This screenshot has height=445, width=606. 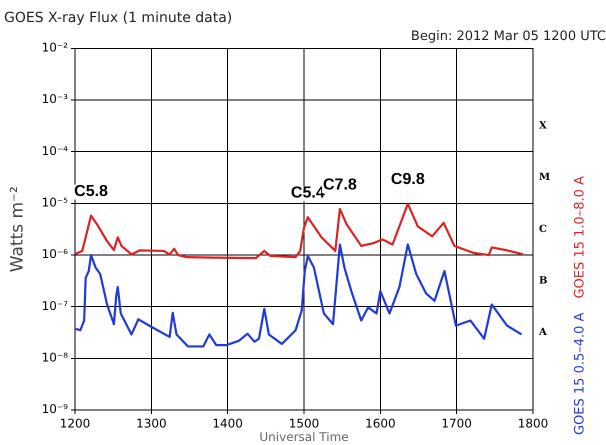 I want to click on x-tick-label: 1700, so click(x=456, y=423).